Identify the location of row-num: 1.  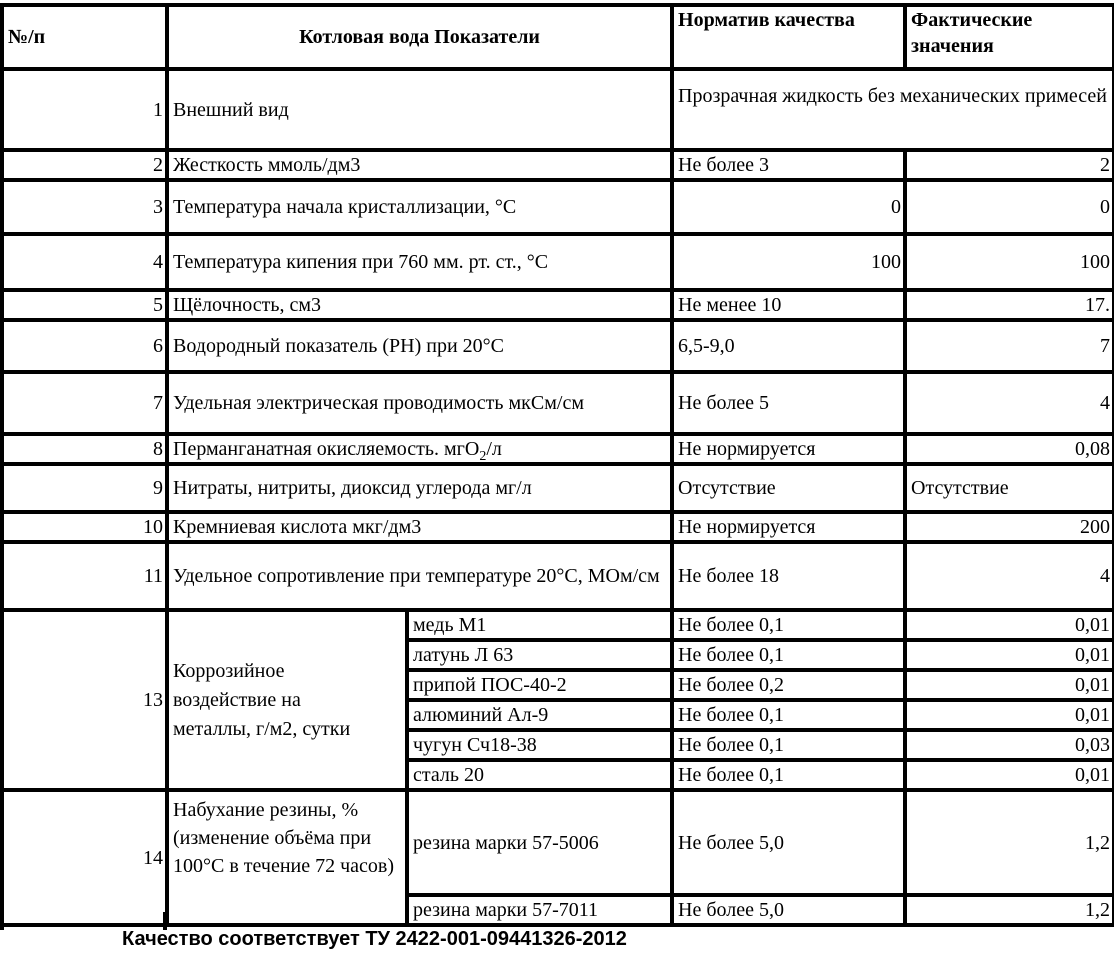
(84, 109).